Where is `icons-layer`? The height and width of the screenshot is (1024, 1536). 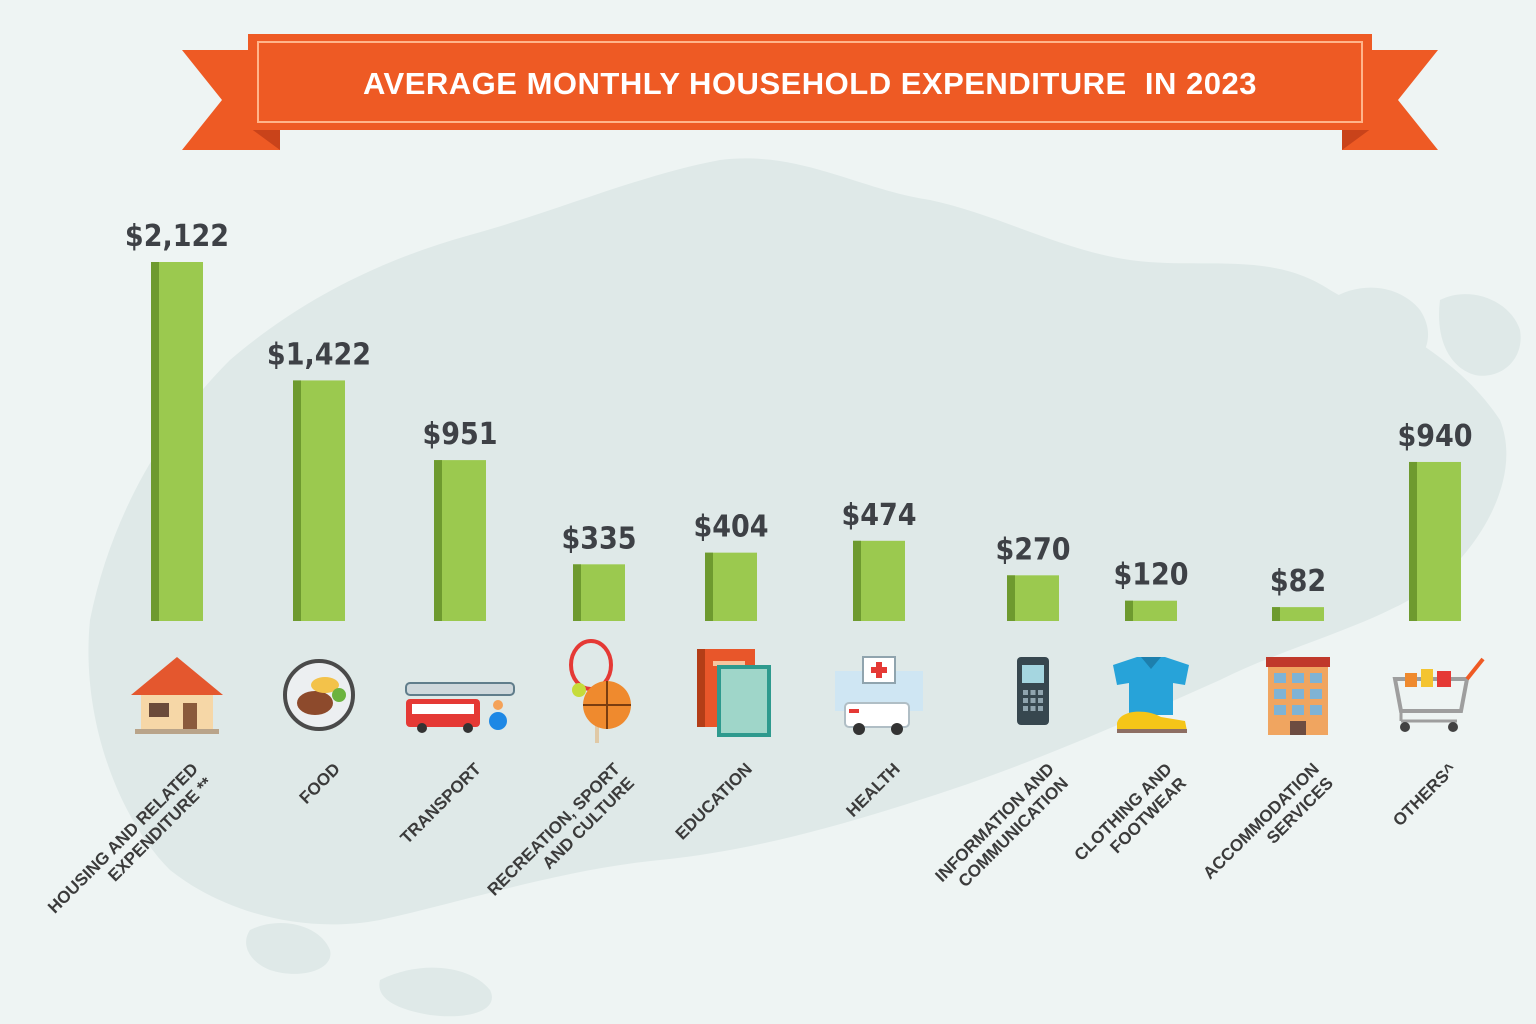
icons-layer is located at coordinates (808, 691).